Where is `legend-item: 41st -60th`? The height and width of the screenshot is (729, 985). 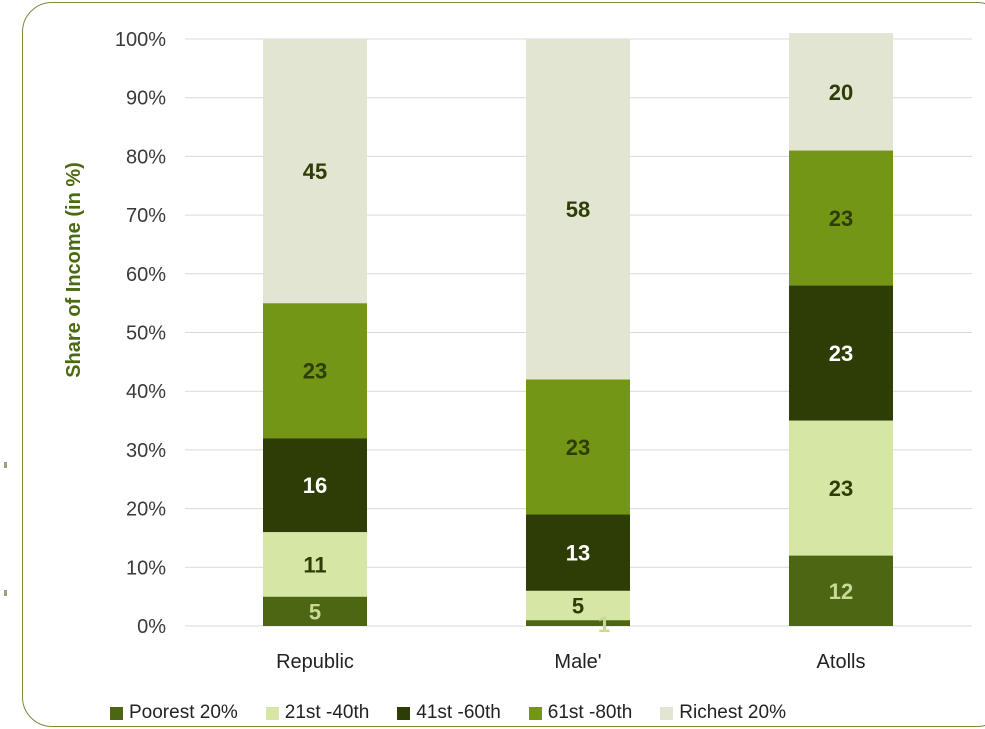 legend-item: 41st -60th is located at coordinates (449, 713).